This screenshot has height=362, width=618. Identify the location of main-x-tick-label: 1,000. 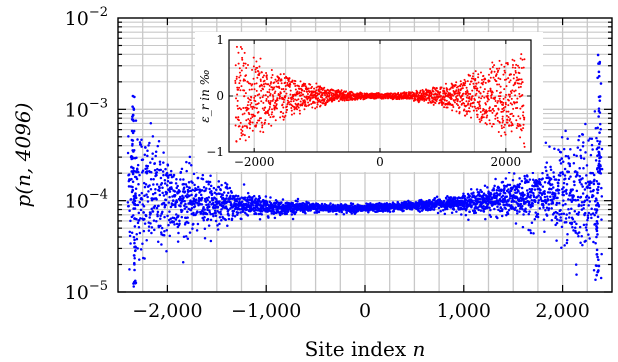
(464, 311).